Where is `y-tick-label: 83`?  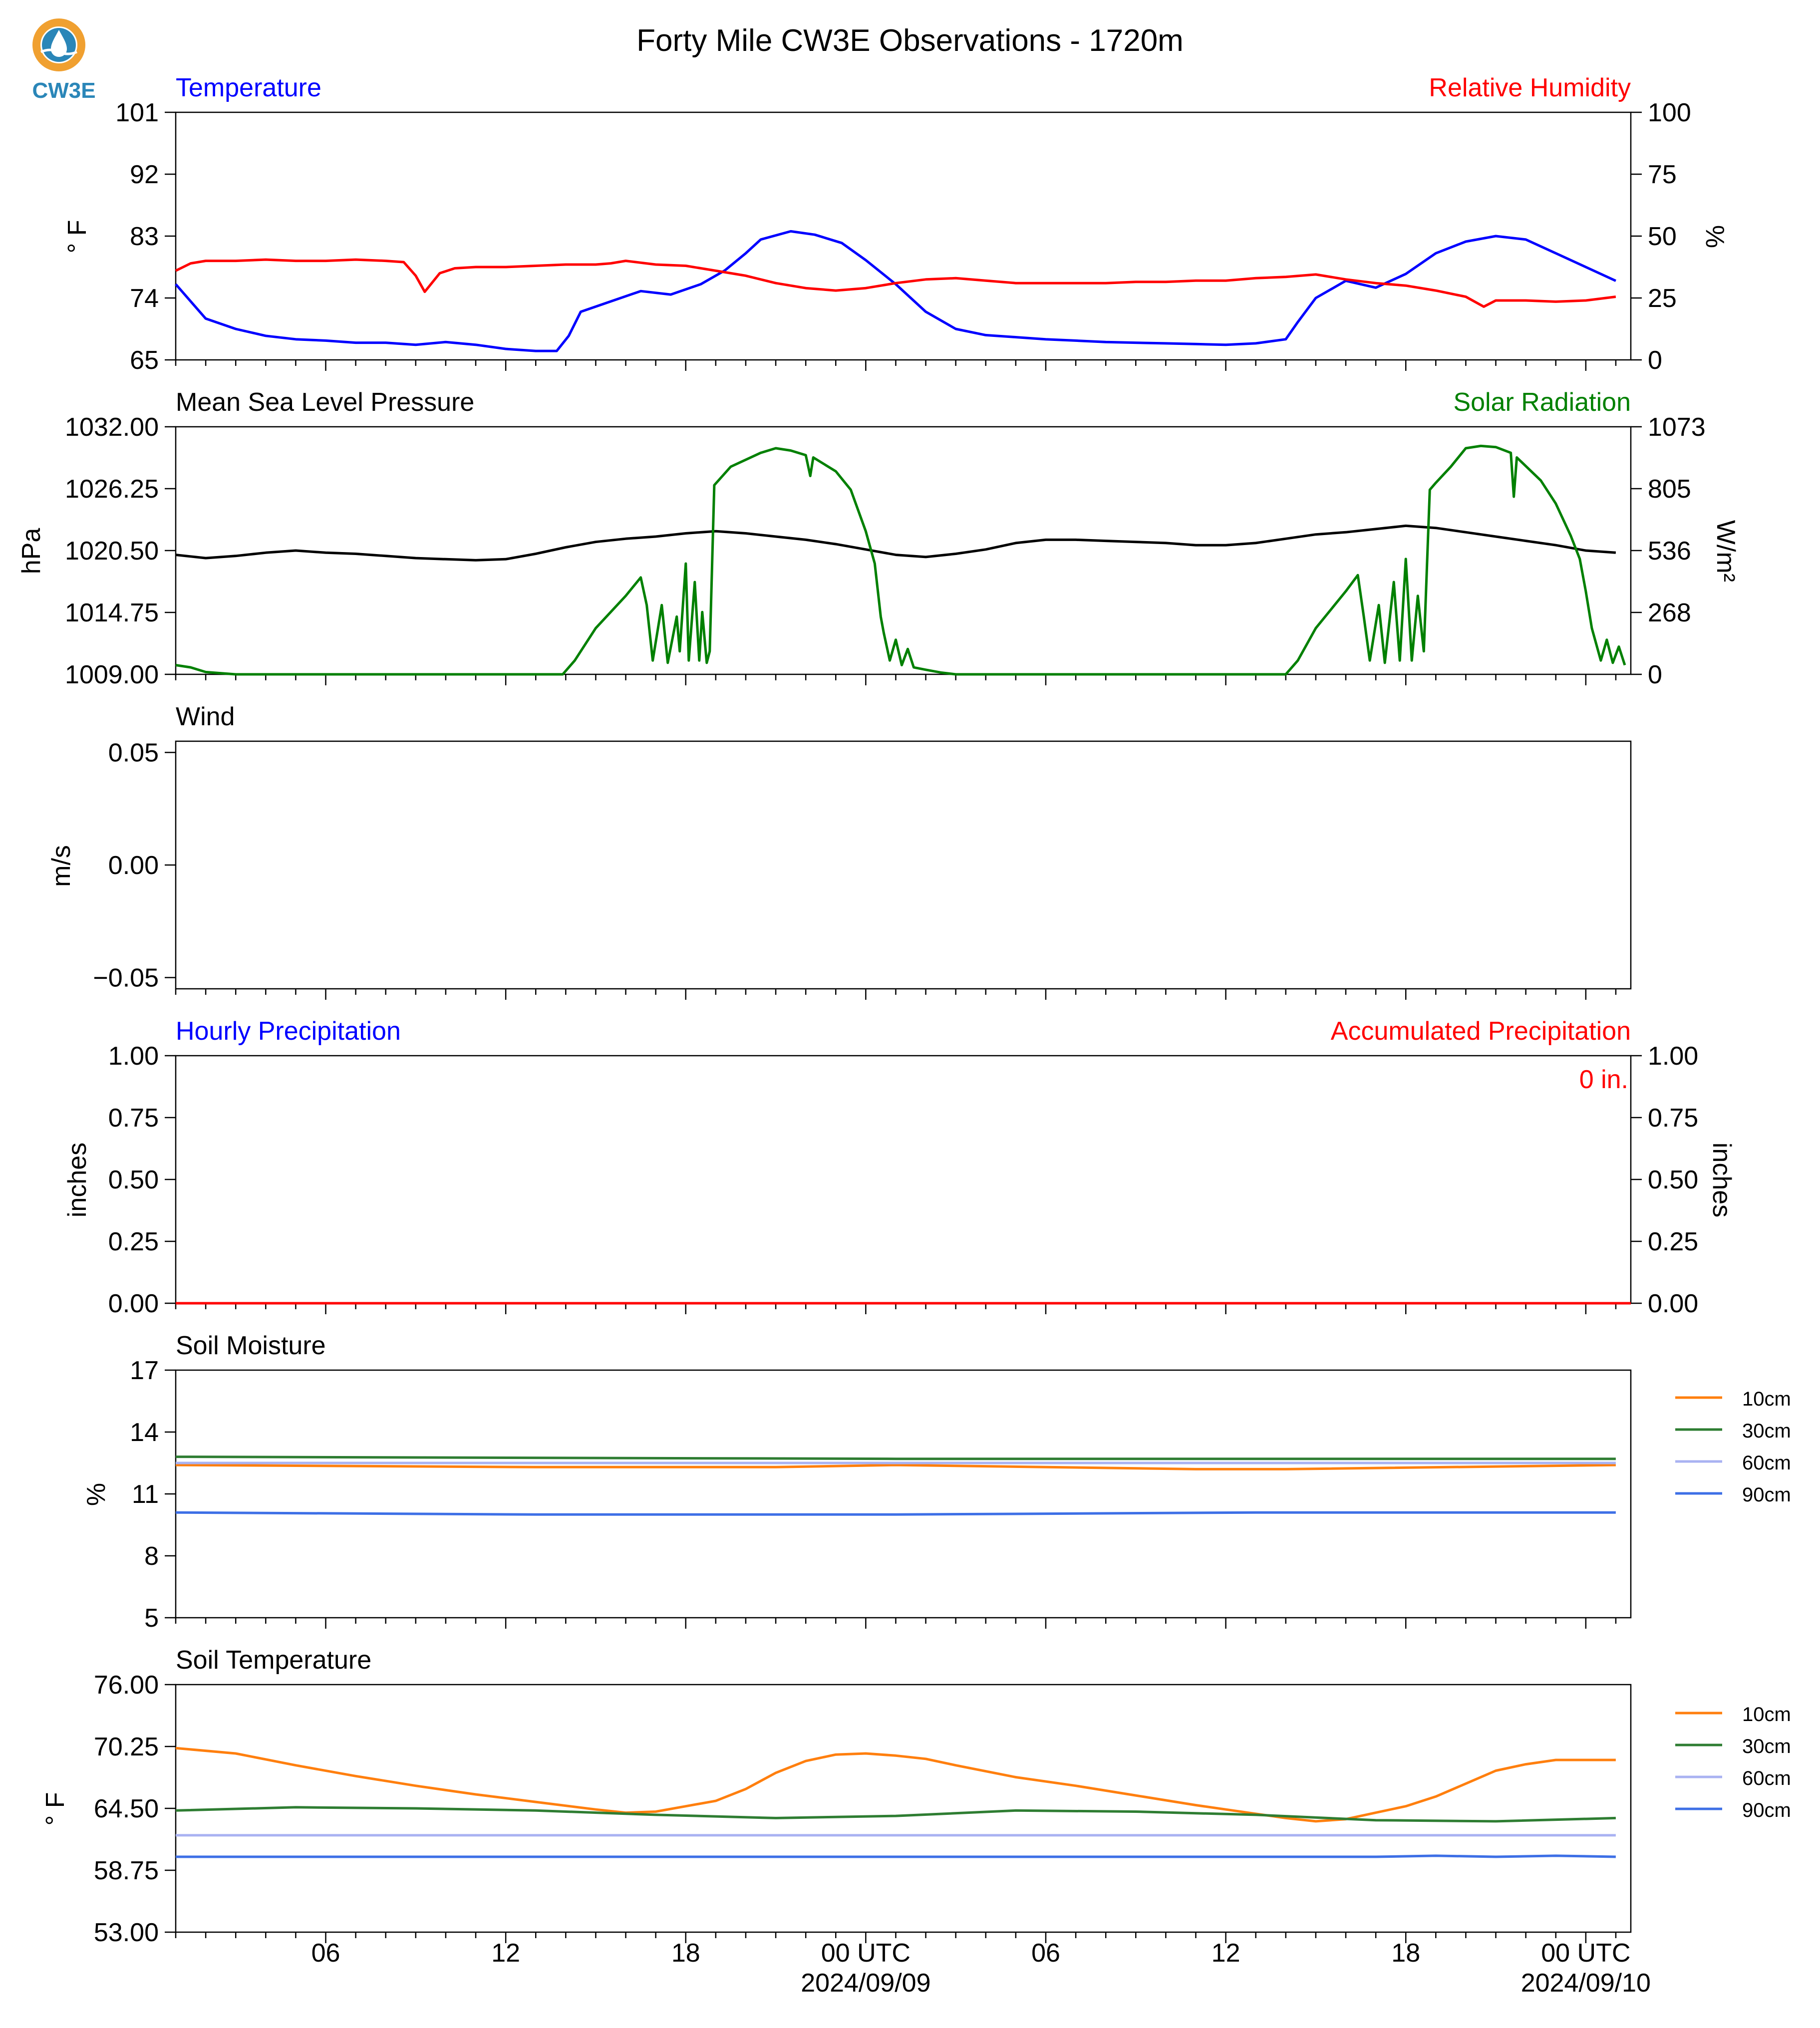
y-tick-label: 83 is located at coordinates (144, 236).